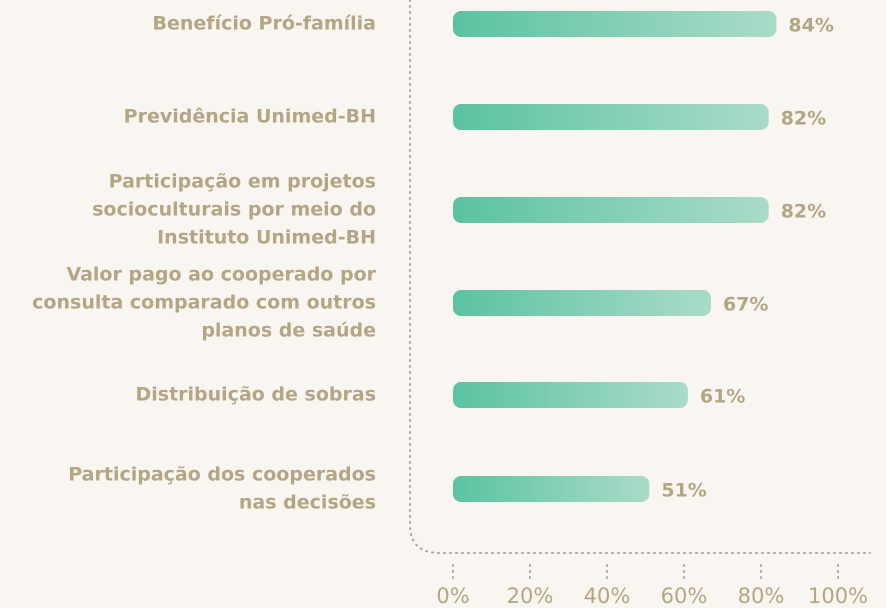 The width and height of the screenshot is (886, 608). What do you see at coordinates (264, 24) in the screenshot?
I see `category-label: Benefício Pró-família` at bounding box center [264, 24].